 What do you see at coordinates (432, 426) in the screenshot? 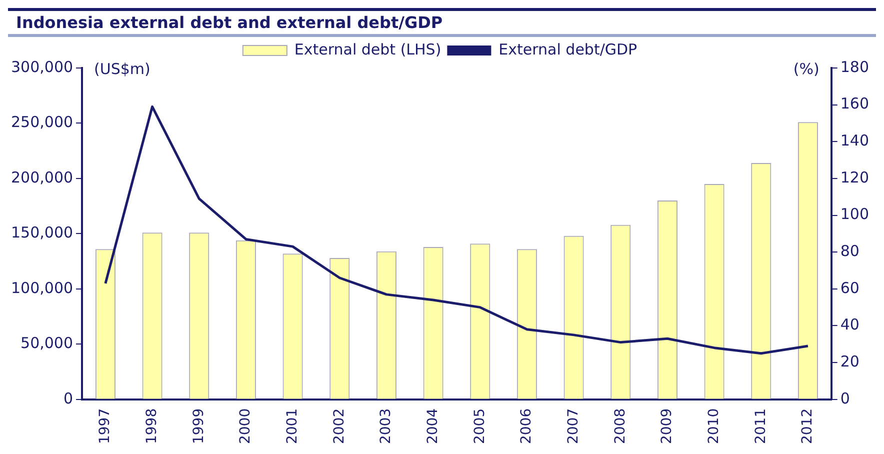
I see `x-tick-label: 2004` at bounding box center [432, 426].